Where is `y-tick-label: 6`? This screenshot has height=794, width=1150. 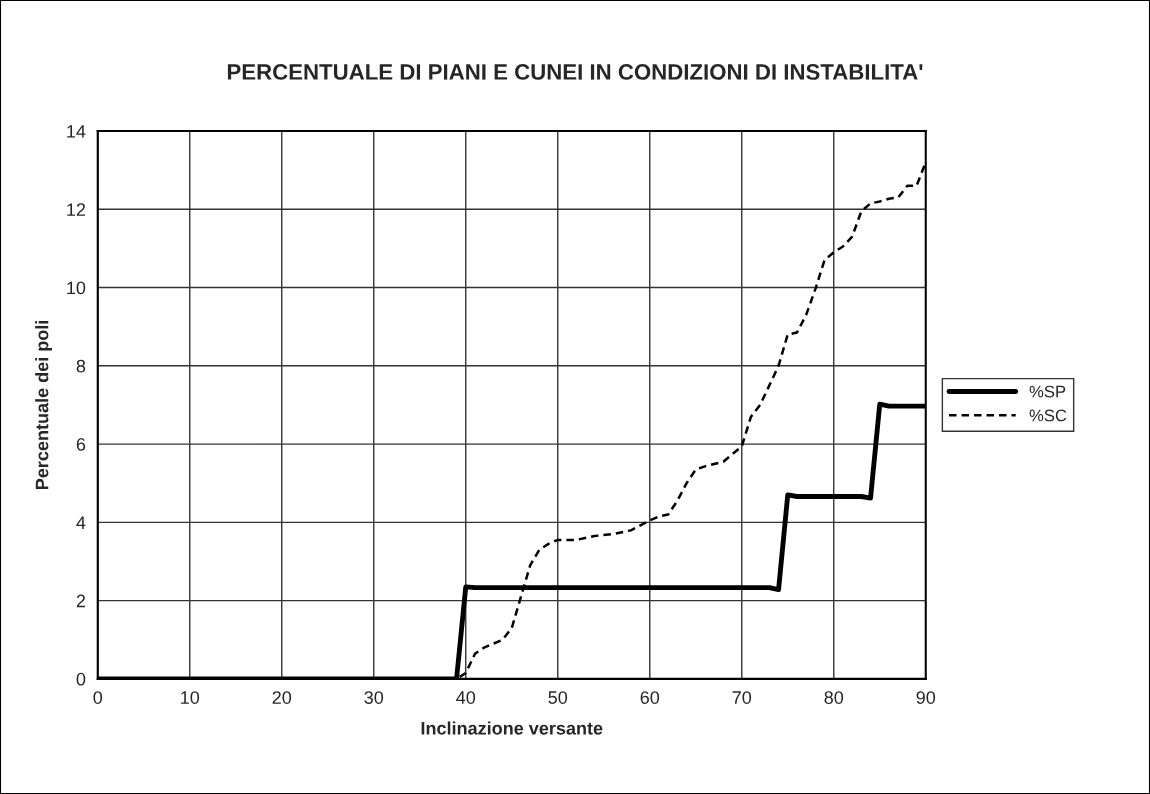
y-tick-label: 6 is located at coordinates (81, 444).